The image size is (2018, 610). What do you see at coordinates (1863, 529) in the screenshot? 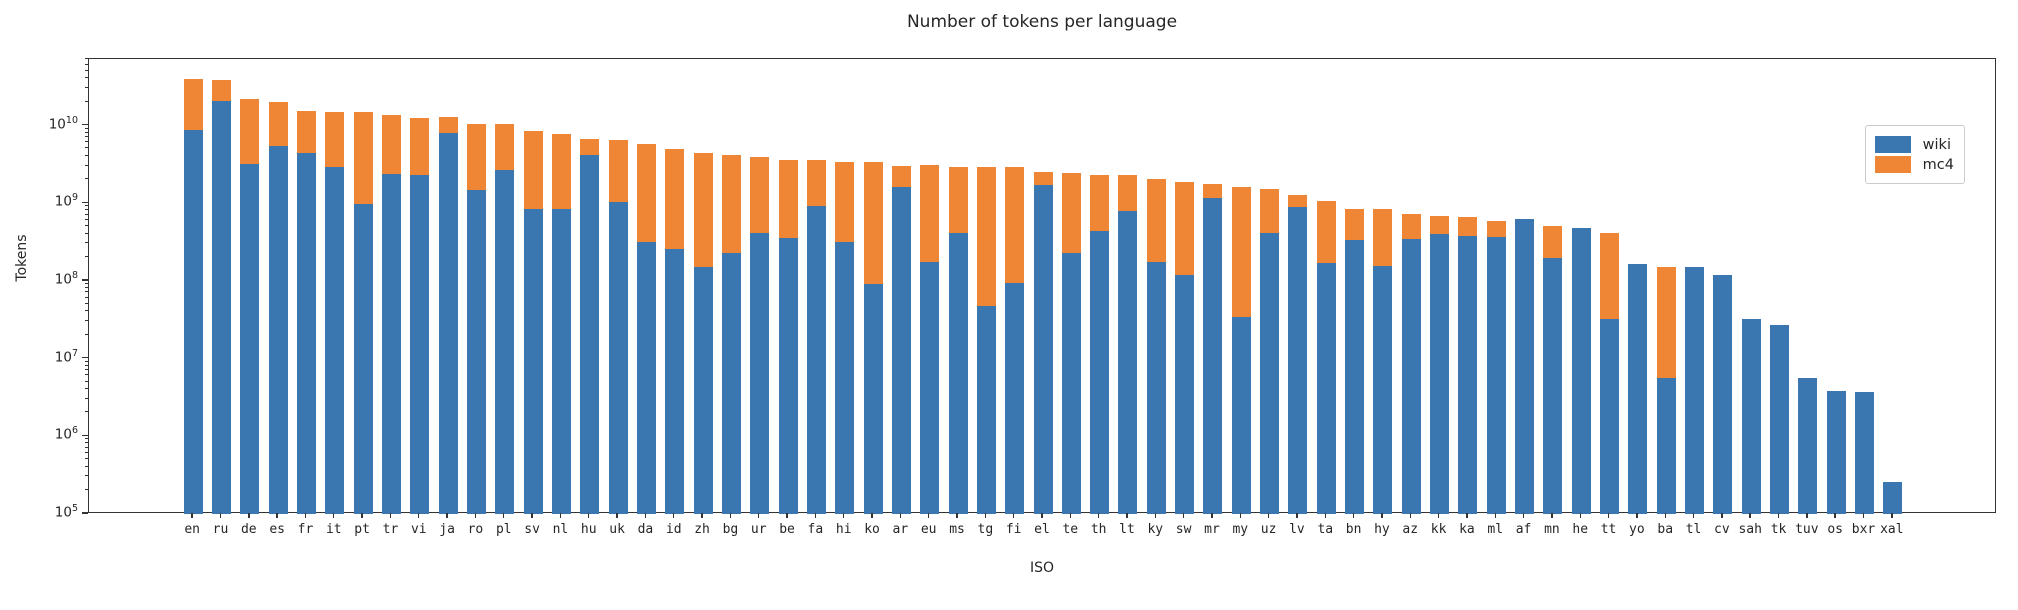
I see `x-tick-label-bxr: bxr` at bounding box center [1863, 529].